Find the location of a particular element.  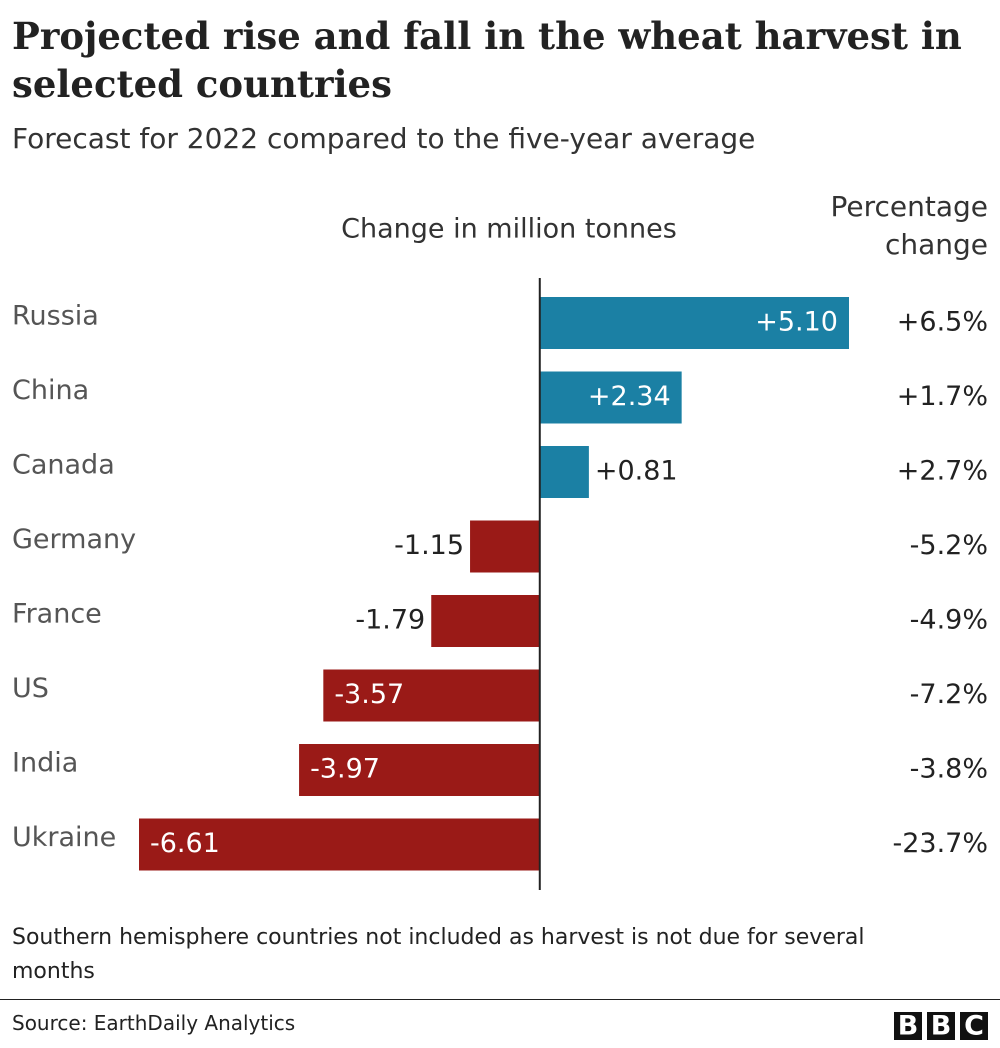

category-label: Canada is located at coordinates (63, 465).